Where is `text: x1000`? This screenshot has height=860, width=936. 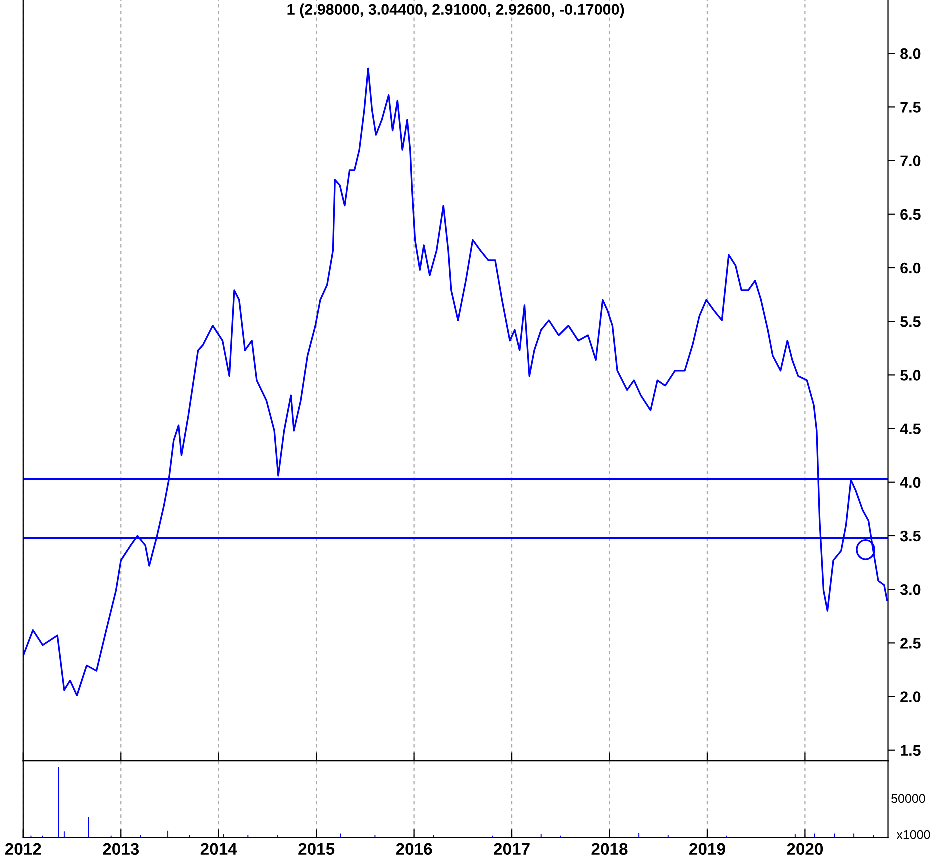 text: x1000 is located at coordinates (913, 835).